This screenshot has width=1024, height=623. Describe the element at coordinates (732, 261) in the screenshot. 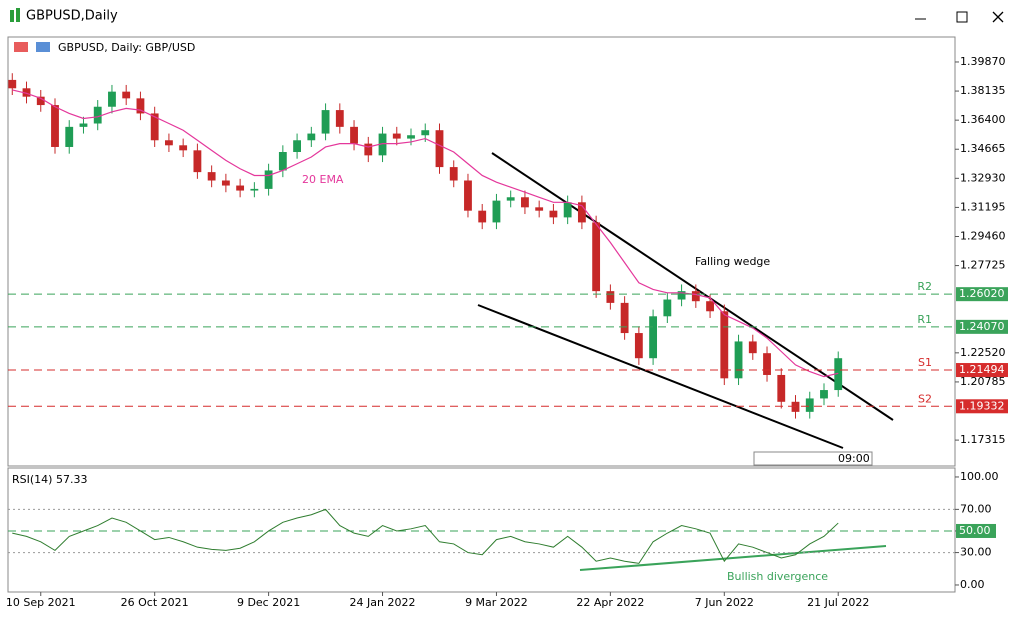

I see `wedge-label: Falling wedge` at that location.